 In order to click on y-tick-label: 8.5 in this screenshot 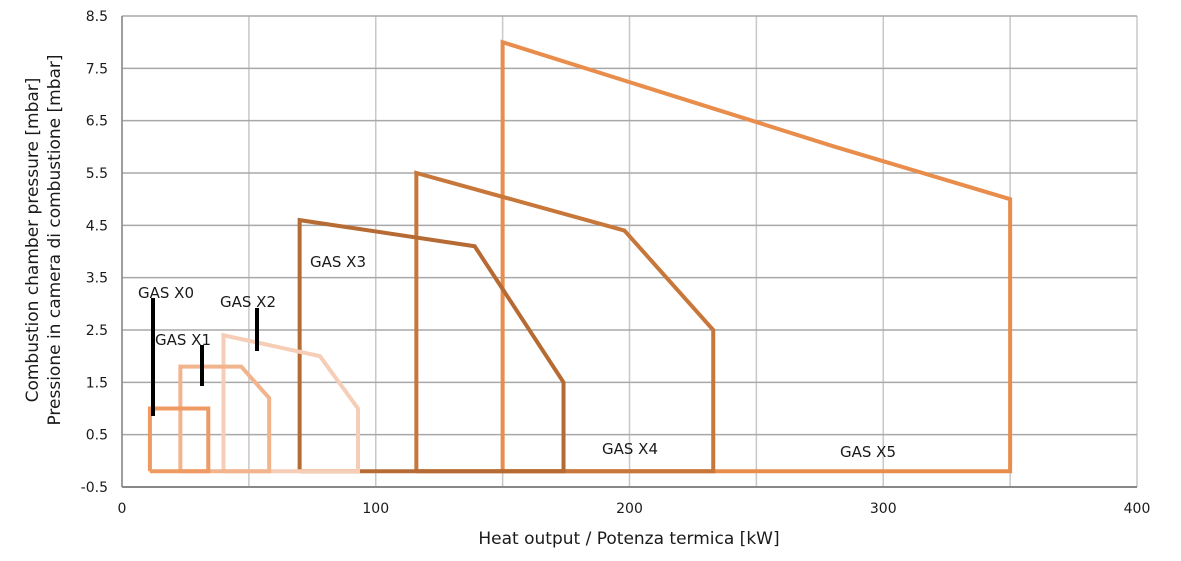, I will do `click(97, 17)`.